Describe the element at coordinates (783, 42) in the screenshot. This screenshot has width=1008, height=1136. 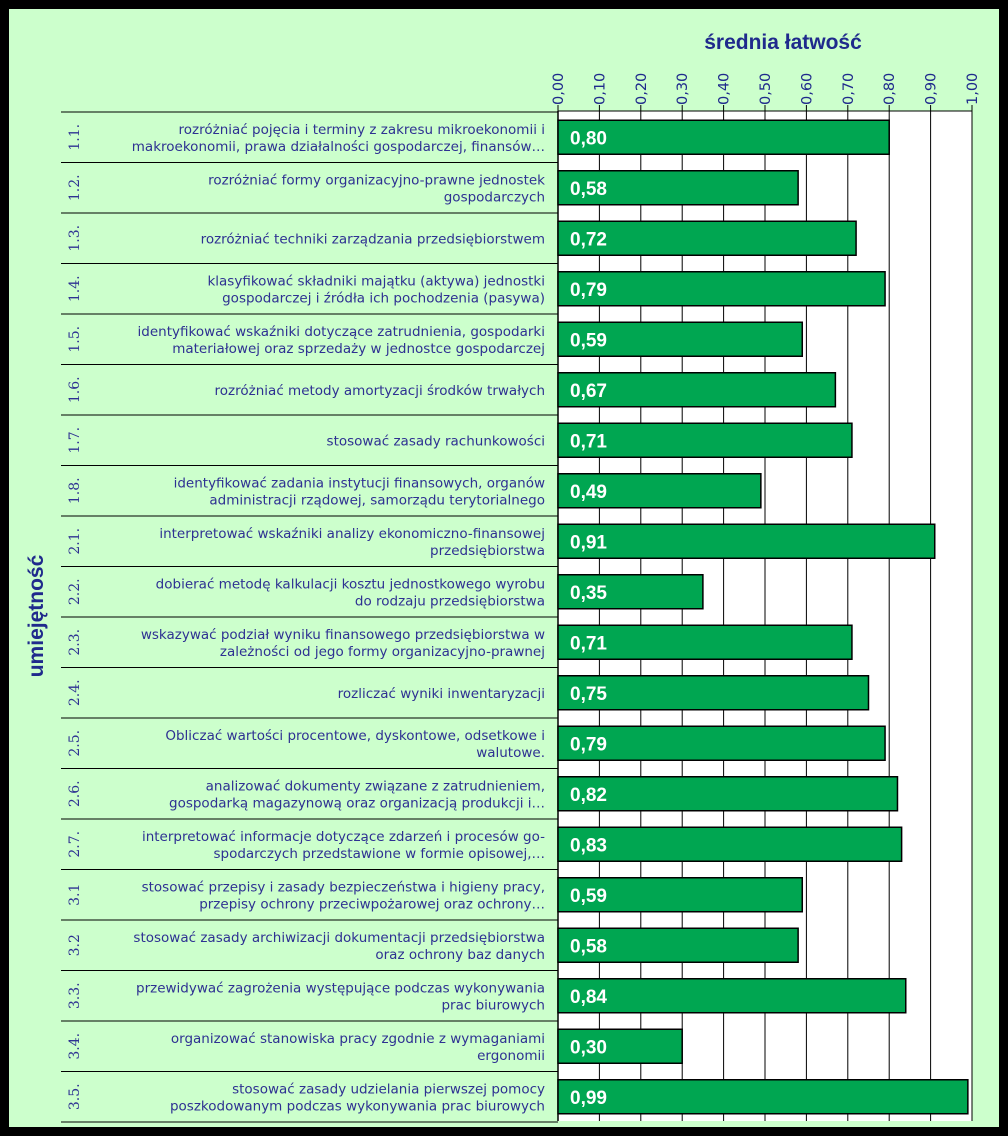
I see `x-axis-title: średnia łatwość` at that location.